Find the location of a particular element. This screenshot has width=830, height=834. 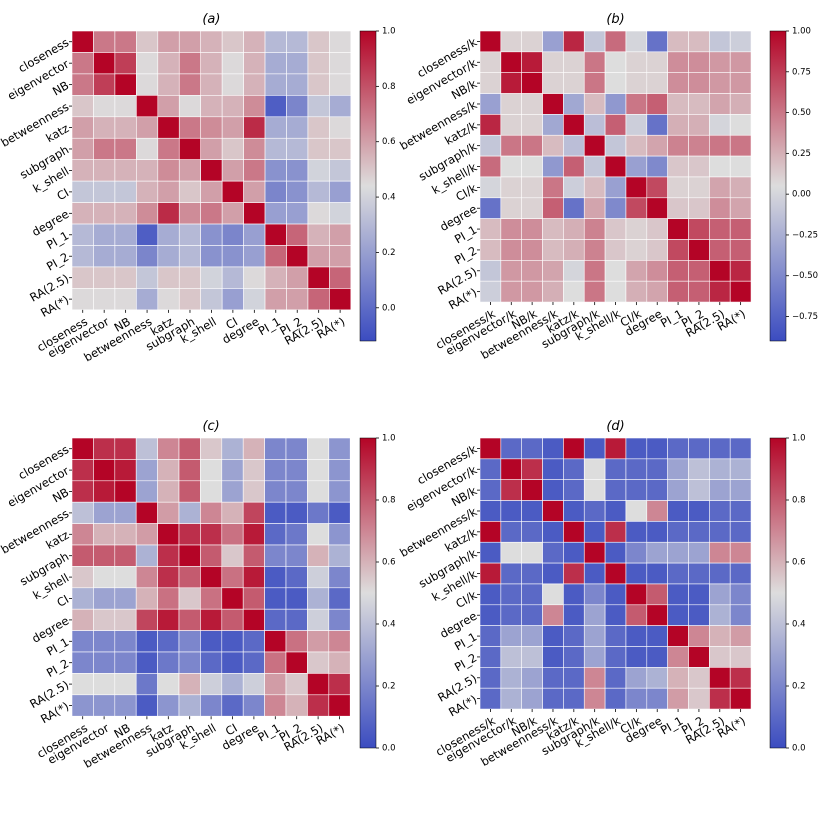

colorbar-tick-label: 0.8 is located at coordinates (799, 501).